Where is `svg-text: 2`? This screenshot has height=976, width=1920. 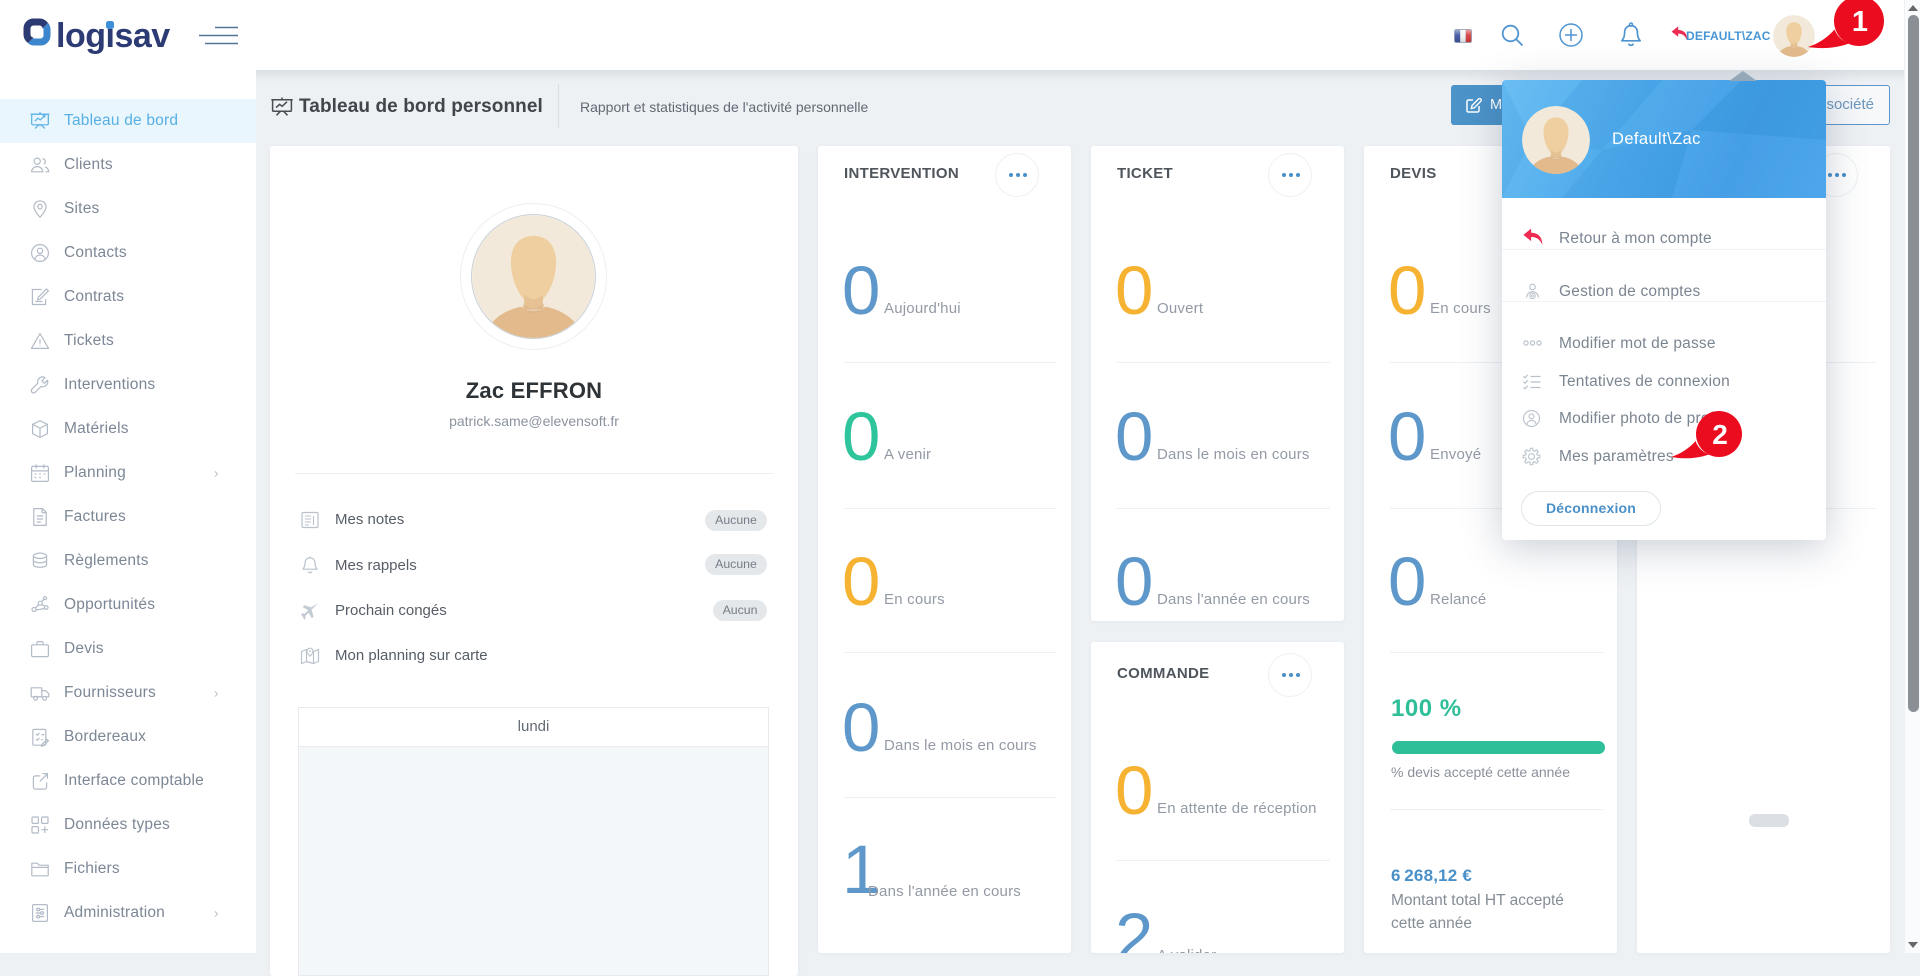
svg-text: 2 is located at coordinates (1720, 434).